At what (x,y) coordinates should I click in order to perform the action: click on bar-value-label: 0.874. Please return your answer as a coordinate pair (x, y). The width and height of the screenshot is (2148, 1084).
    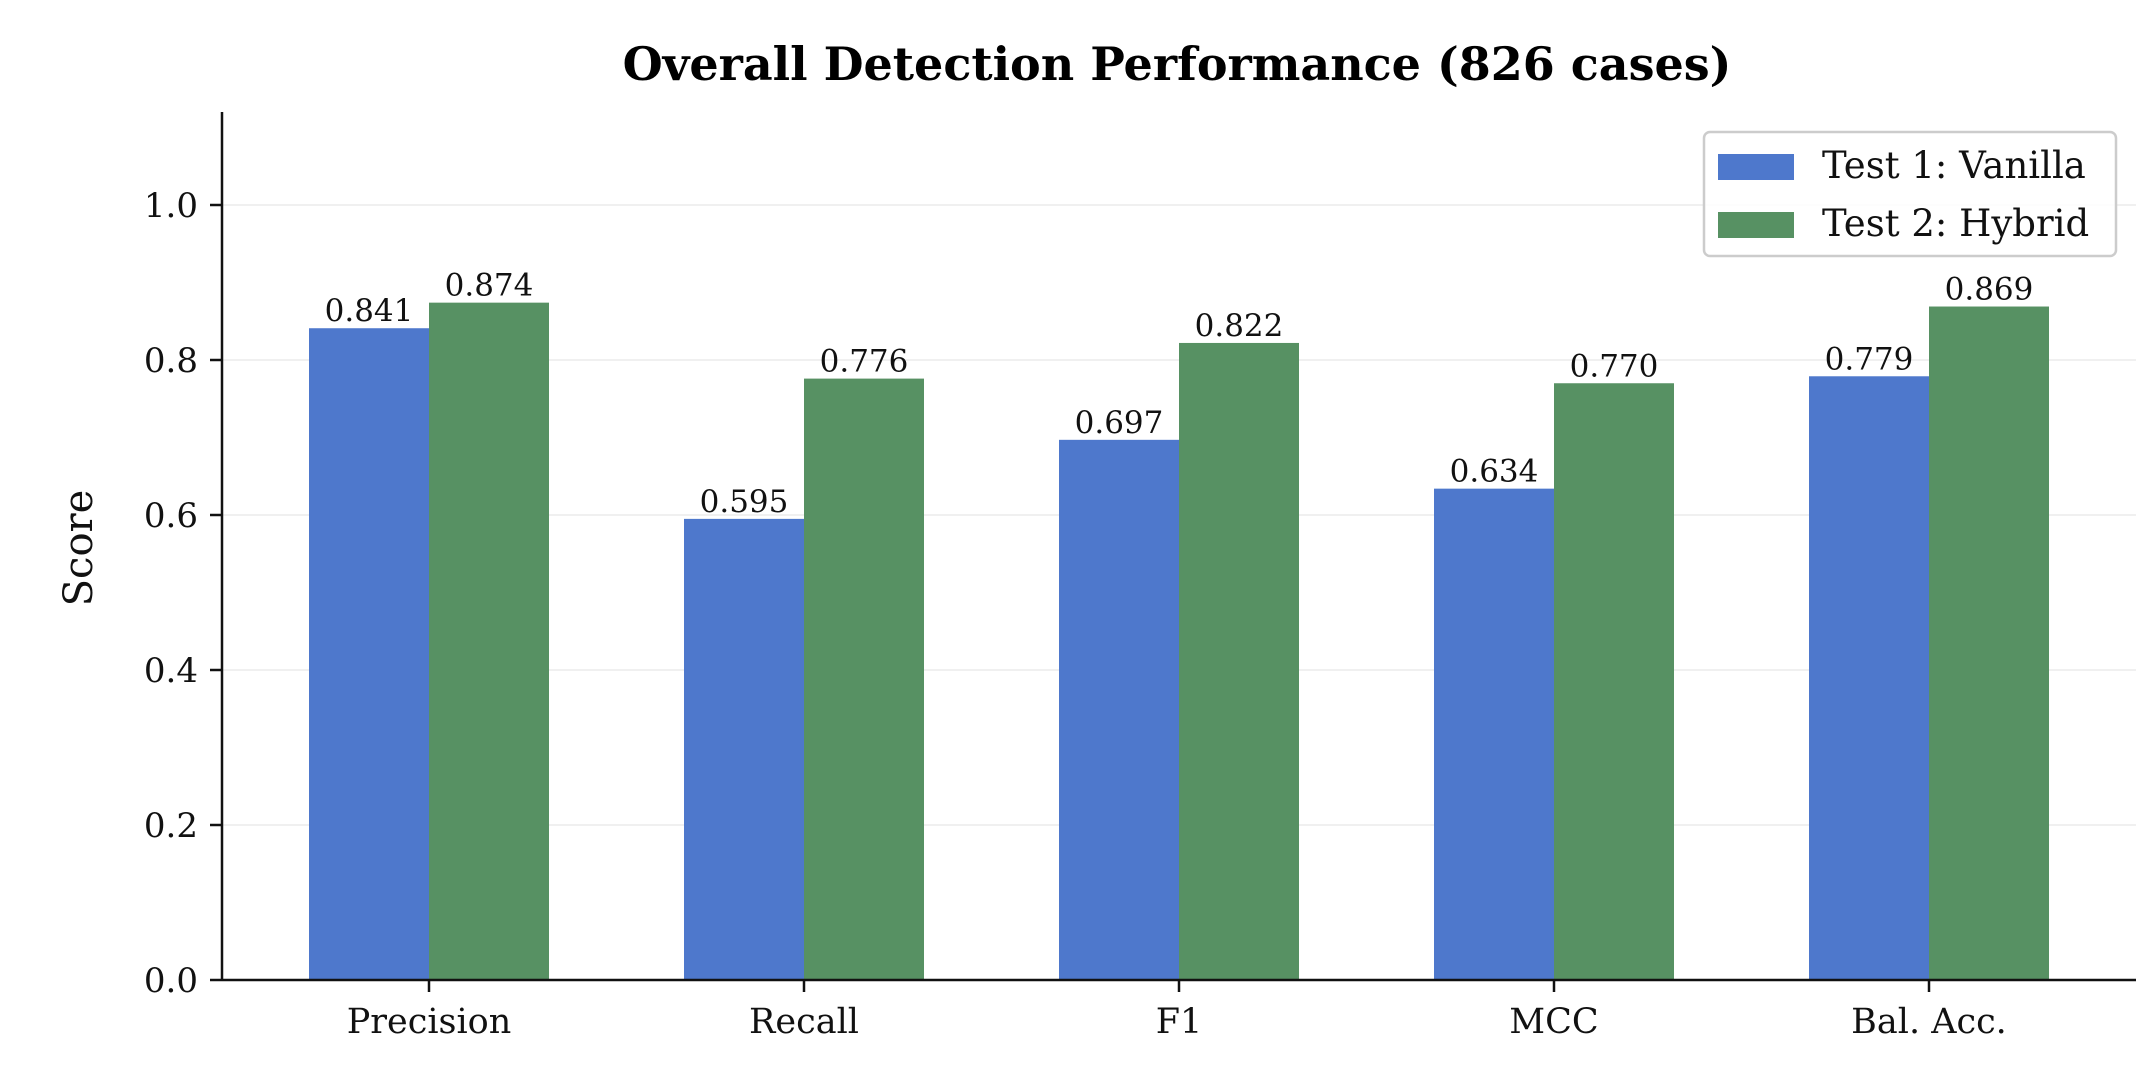
    Looking at the image, I should click on (489, 286).